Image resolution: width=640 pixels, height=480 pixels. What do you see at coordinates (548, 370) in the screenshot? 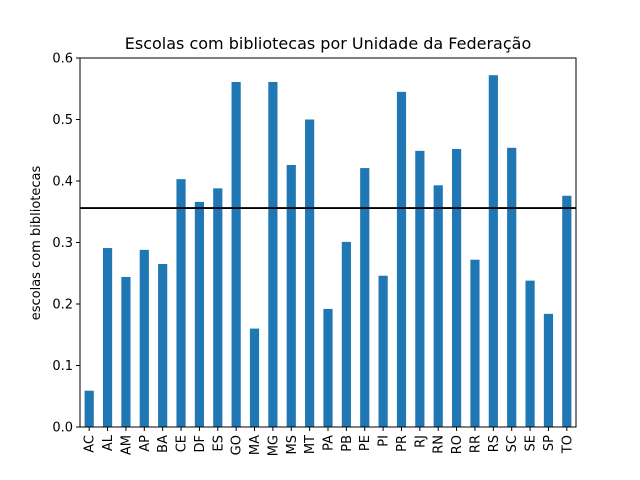
I see `bar-sp` at bounding box center [548, 370].